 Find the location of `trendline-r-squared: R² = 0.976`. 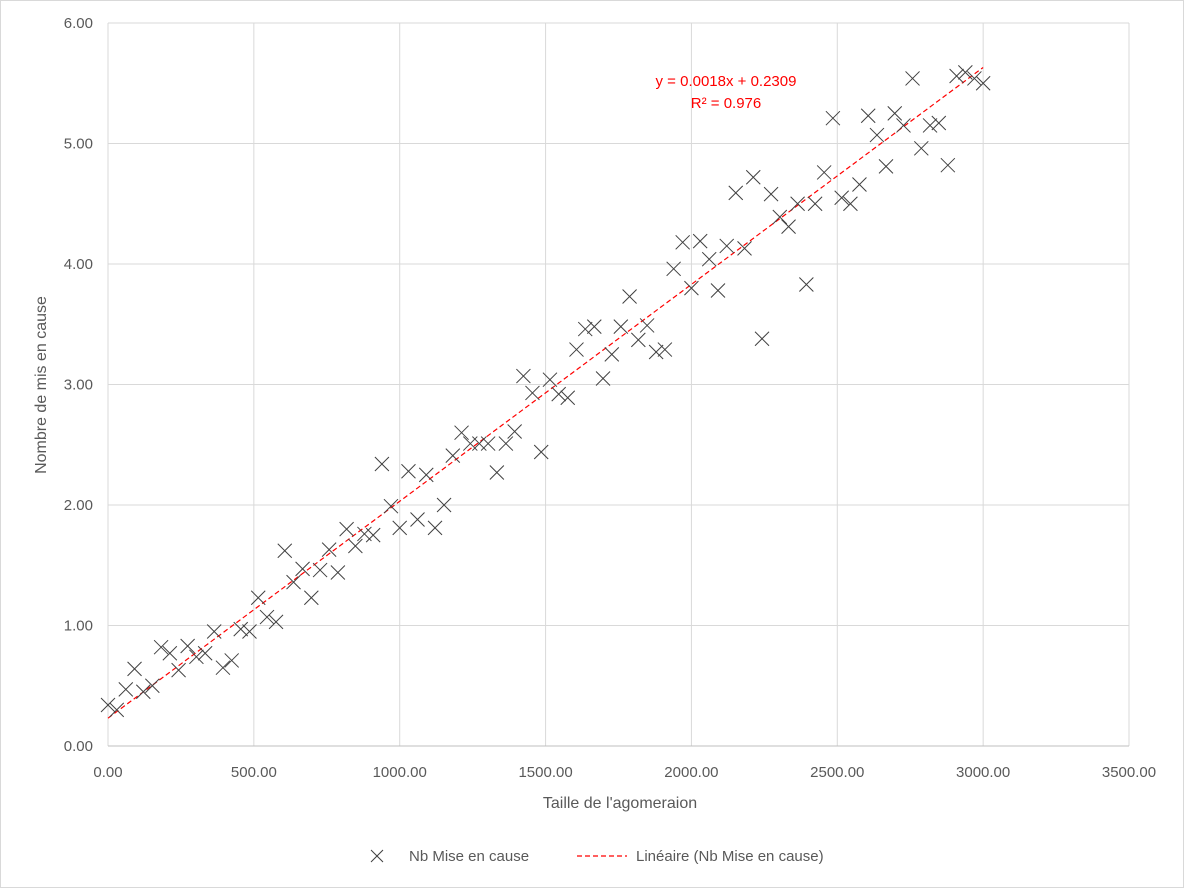

trendline-r-squared: R² = 0.976 is located at coordinates (726, 103).